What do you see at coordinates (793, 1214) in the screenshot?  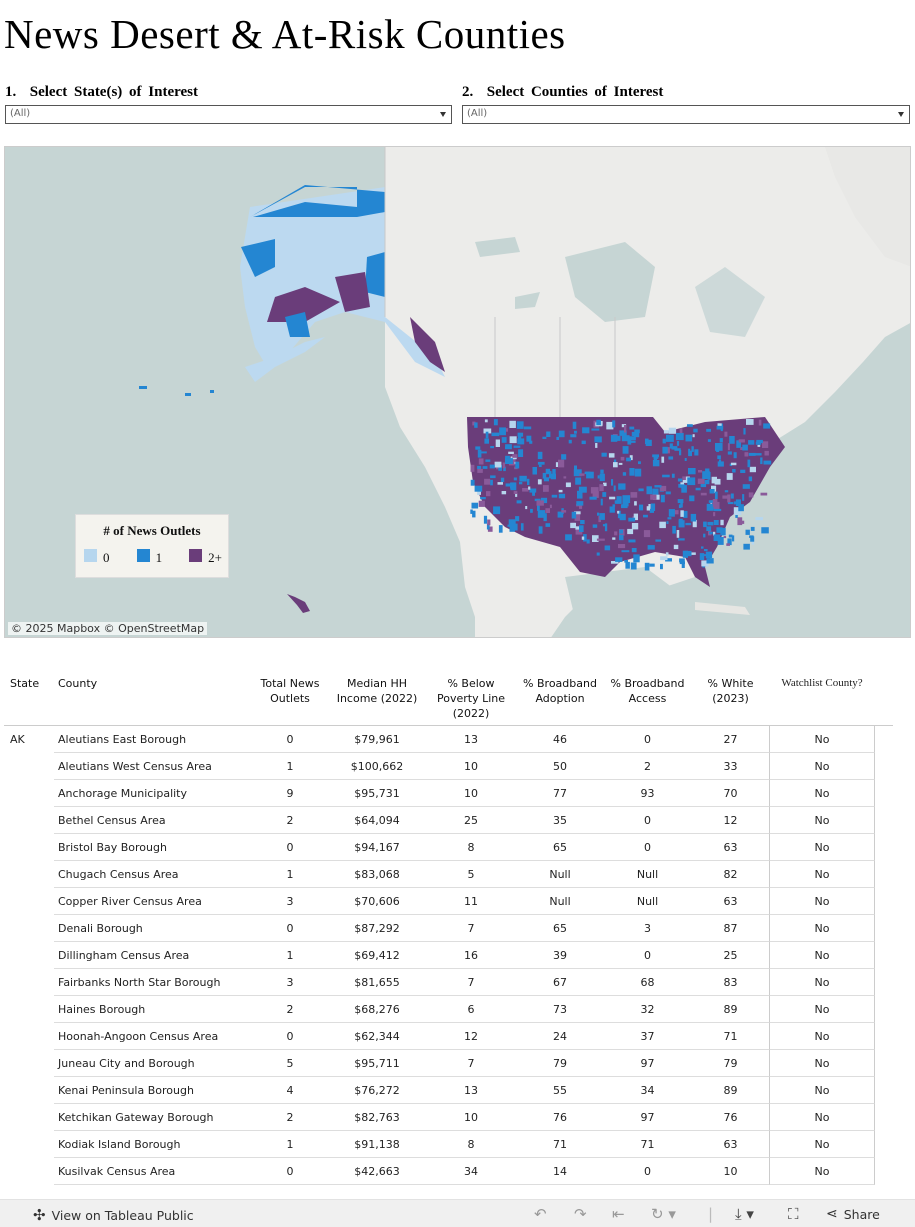 I see `fullscreen-icon: ⛶` at bounding box center [793, 1214].